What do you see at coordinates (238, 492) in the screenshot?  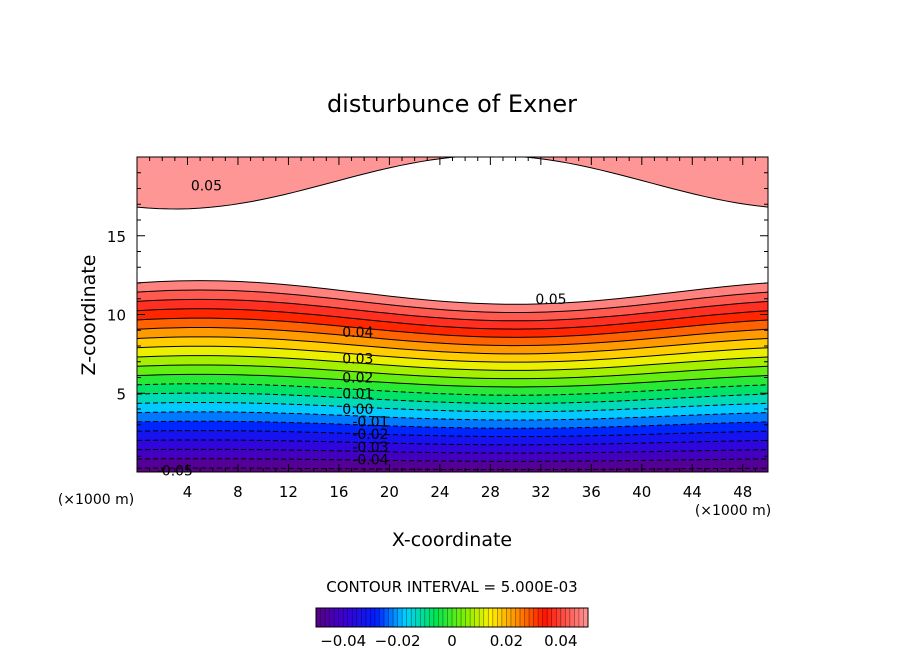 I see `x-tick-label: 8` at bounding box center [238, 492].